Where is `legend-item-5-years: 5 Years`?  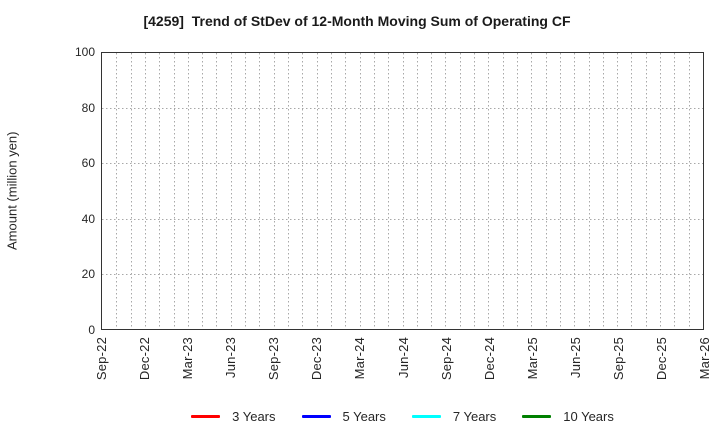 legend-item-5-years: 5 Years is located at coordinates (343, 416).